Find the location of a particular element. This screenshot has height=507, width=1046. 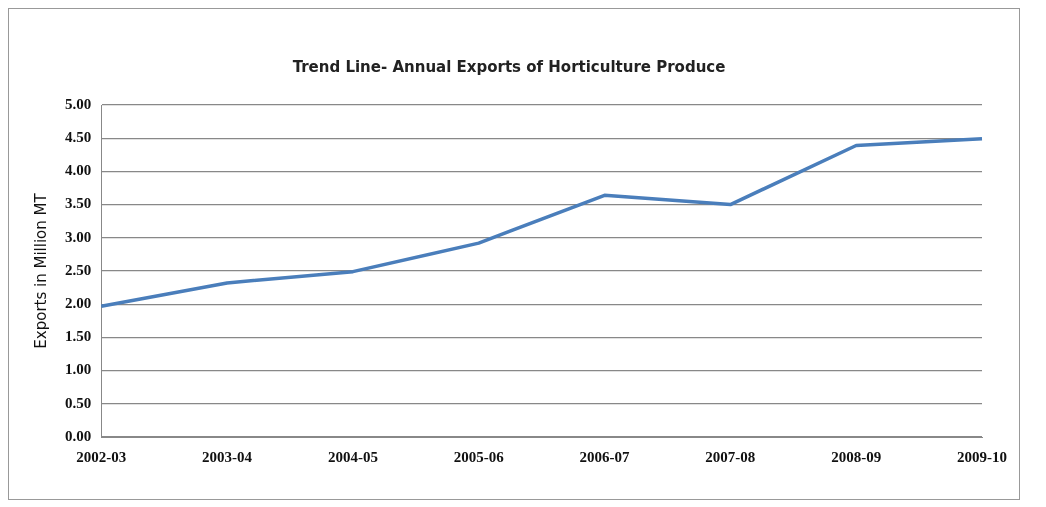

x-tick-label: 2006-07 is located at coordinates (605, 456).